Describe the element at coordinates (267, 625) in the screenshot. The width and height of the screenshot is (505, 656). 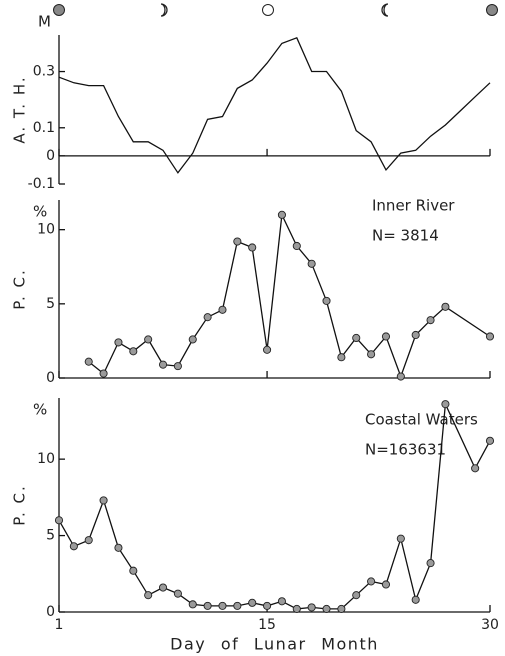
I see `x-tick-label: 15` at that location.